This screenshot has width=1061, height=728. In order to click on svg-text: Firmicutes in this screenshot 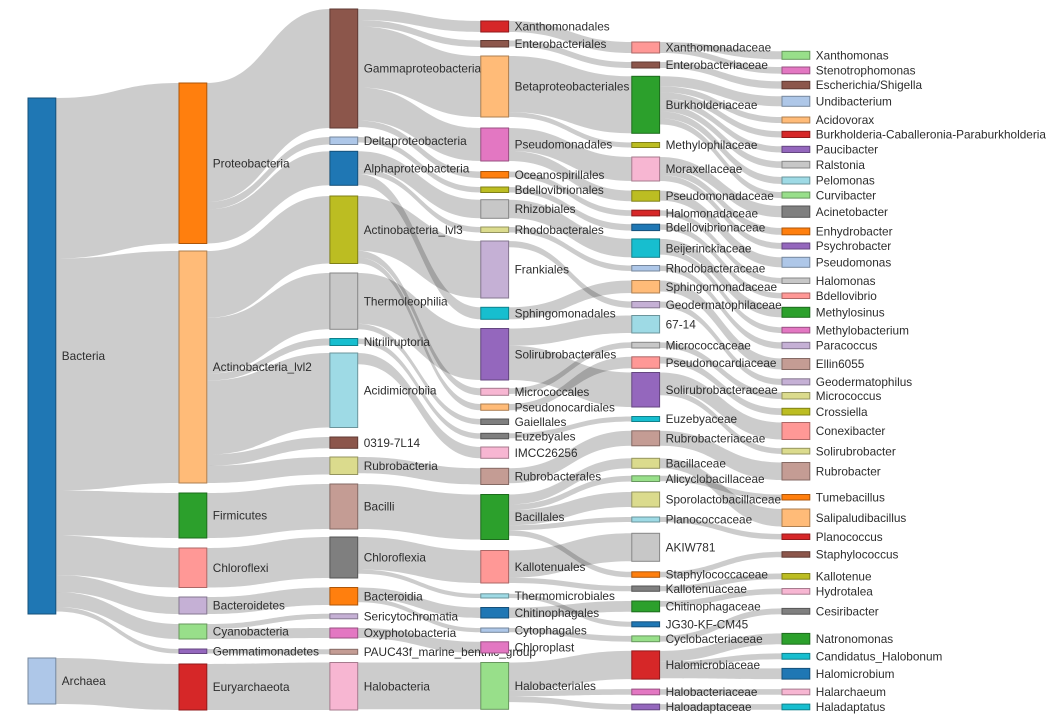, I will do `click(240, 516)`.